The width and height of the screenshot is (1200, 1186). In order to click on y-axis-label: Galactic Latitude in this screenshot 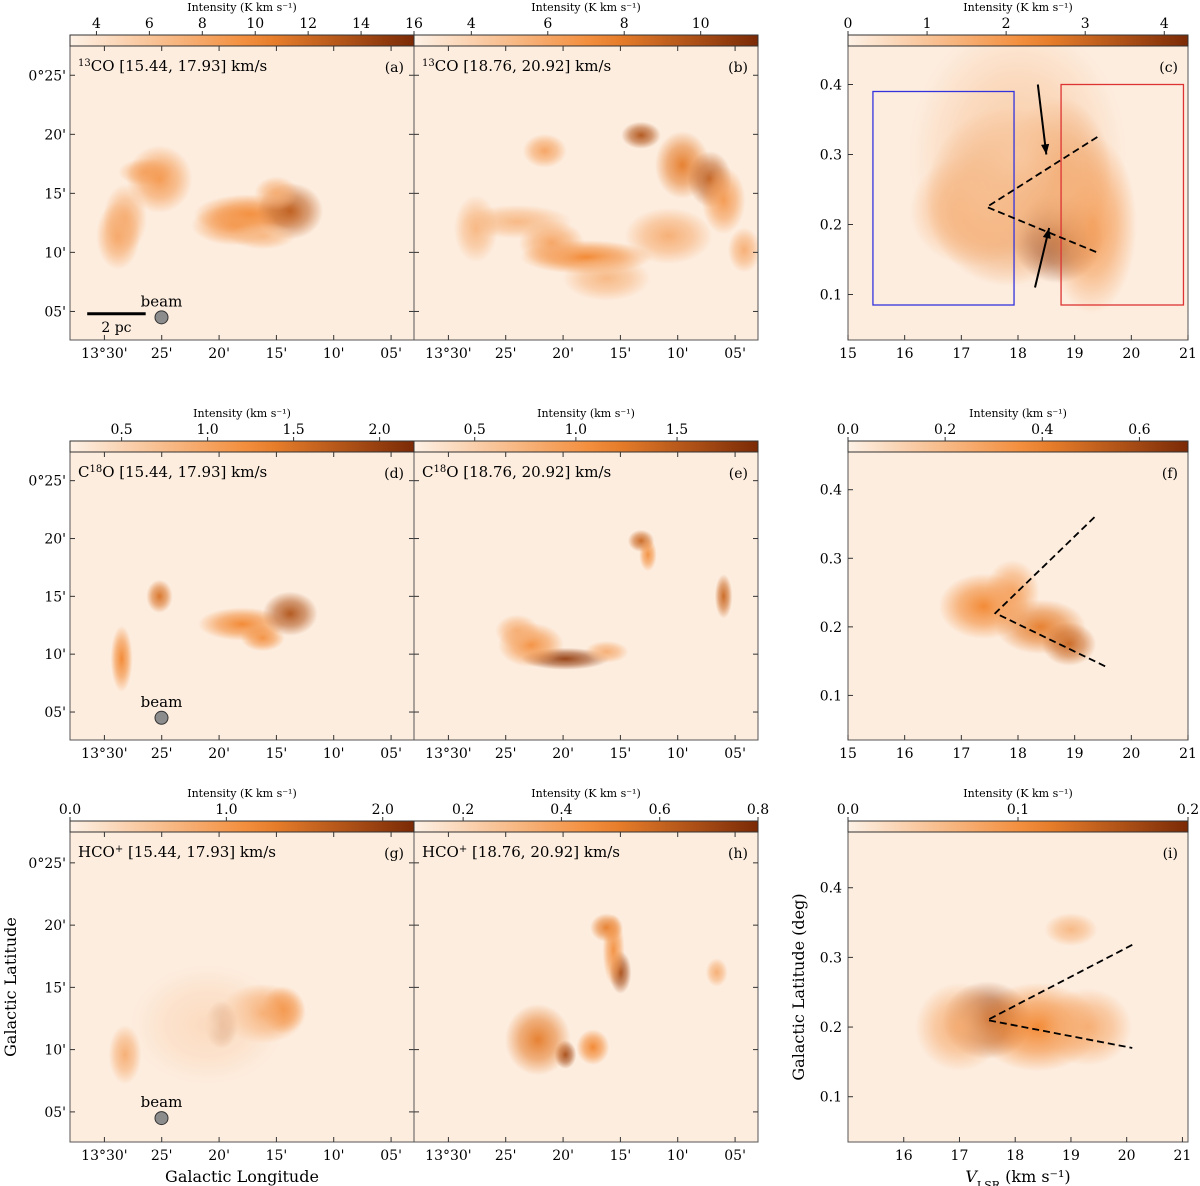, I will do `click(10, 987)`.